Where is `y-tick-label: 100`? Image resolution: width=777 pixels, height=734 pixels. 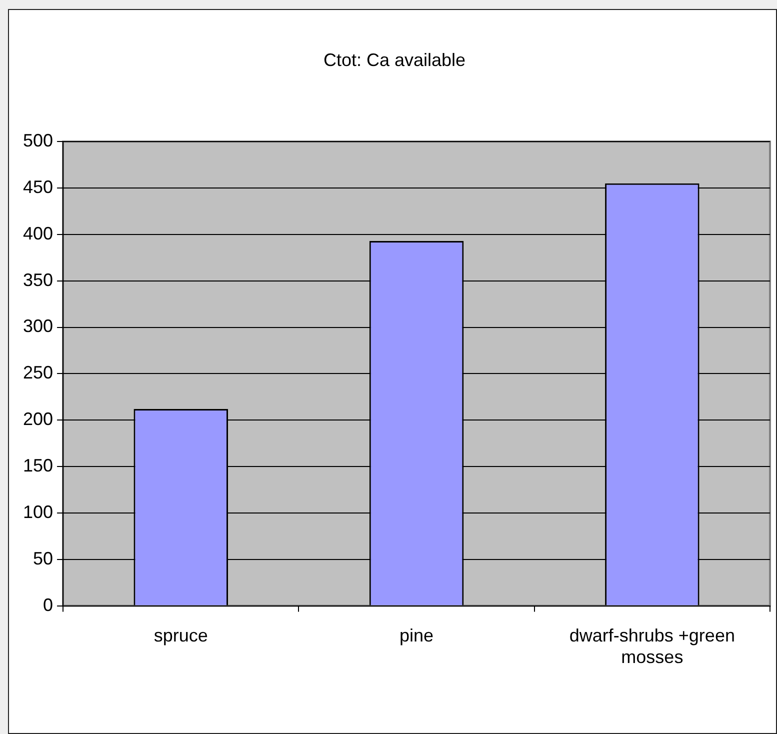
y-tick-label: 100 is located at coordinates (38, 512).